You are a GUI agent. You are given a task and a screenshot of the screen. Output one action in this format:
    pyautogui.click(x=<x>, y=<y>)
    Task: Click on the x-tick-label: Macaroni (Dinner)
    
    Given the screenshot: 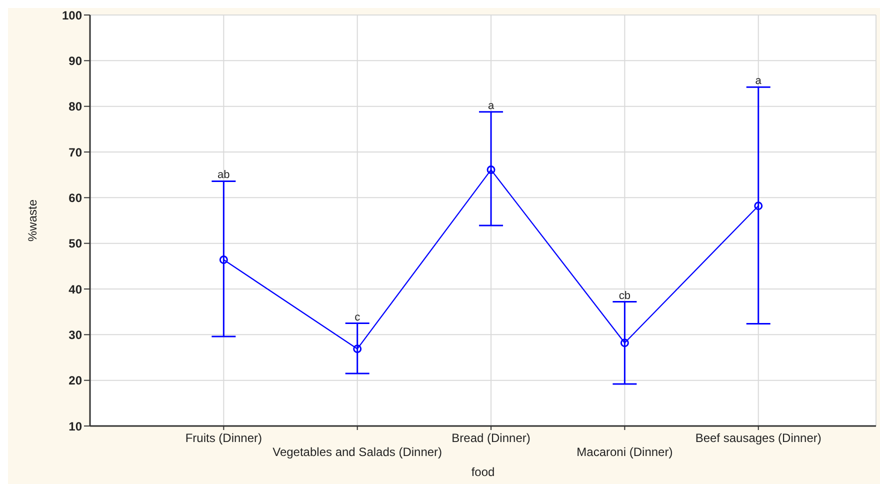 What is the action you would take?
    pyautogui.click(x=624, y=452)
    